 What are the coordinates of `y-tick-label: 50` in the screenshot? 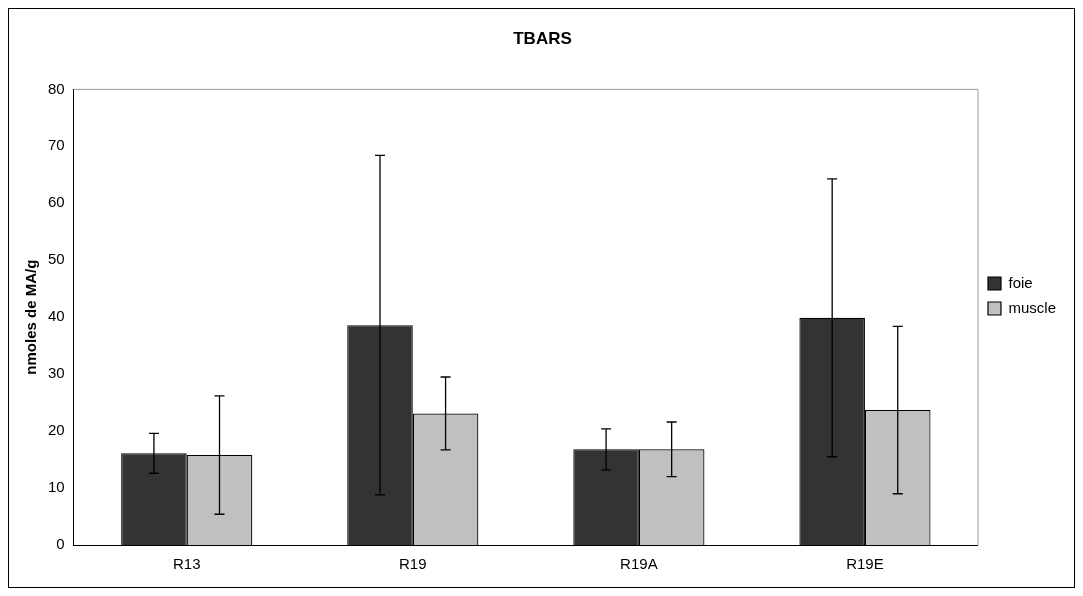 It's located at (56, 259).